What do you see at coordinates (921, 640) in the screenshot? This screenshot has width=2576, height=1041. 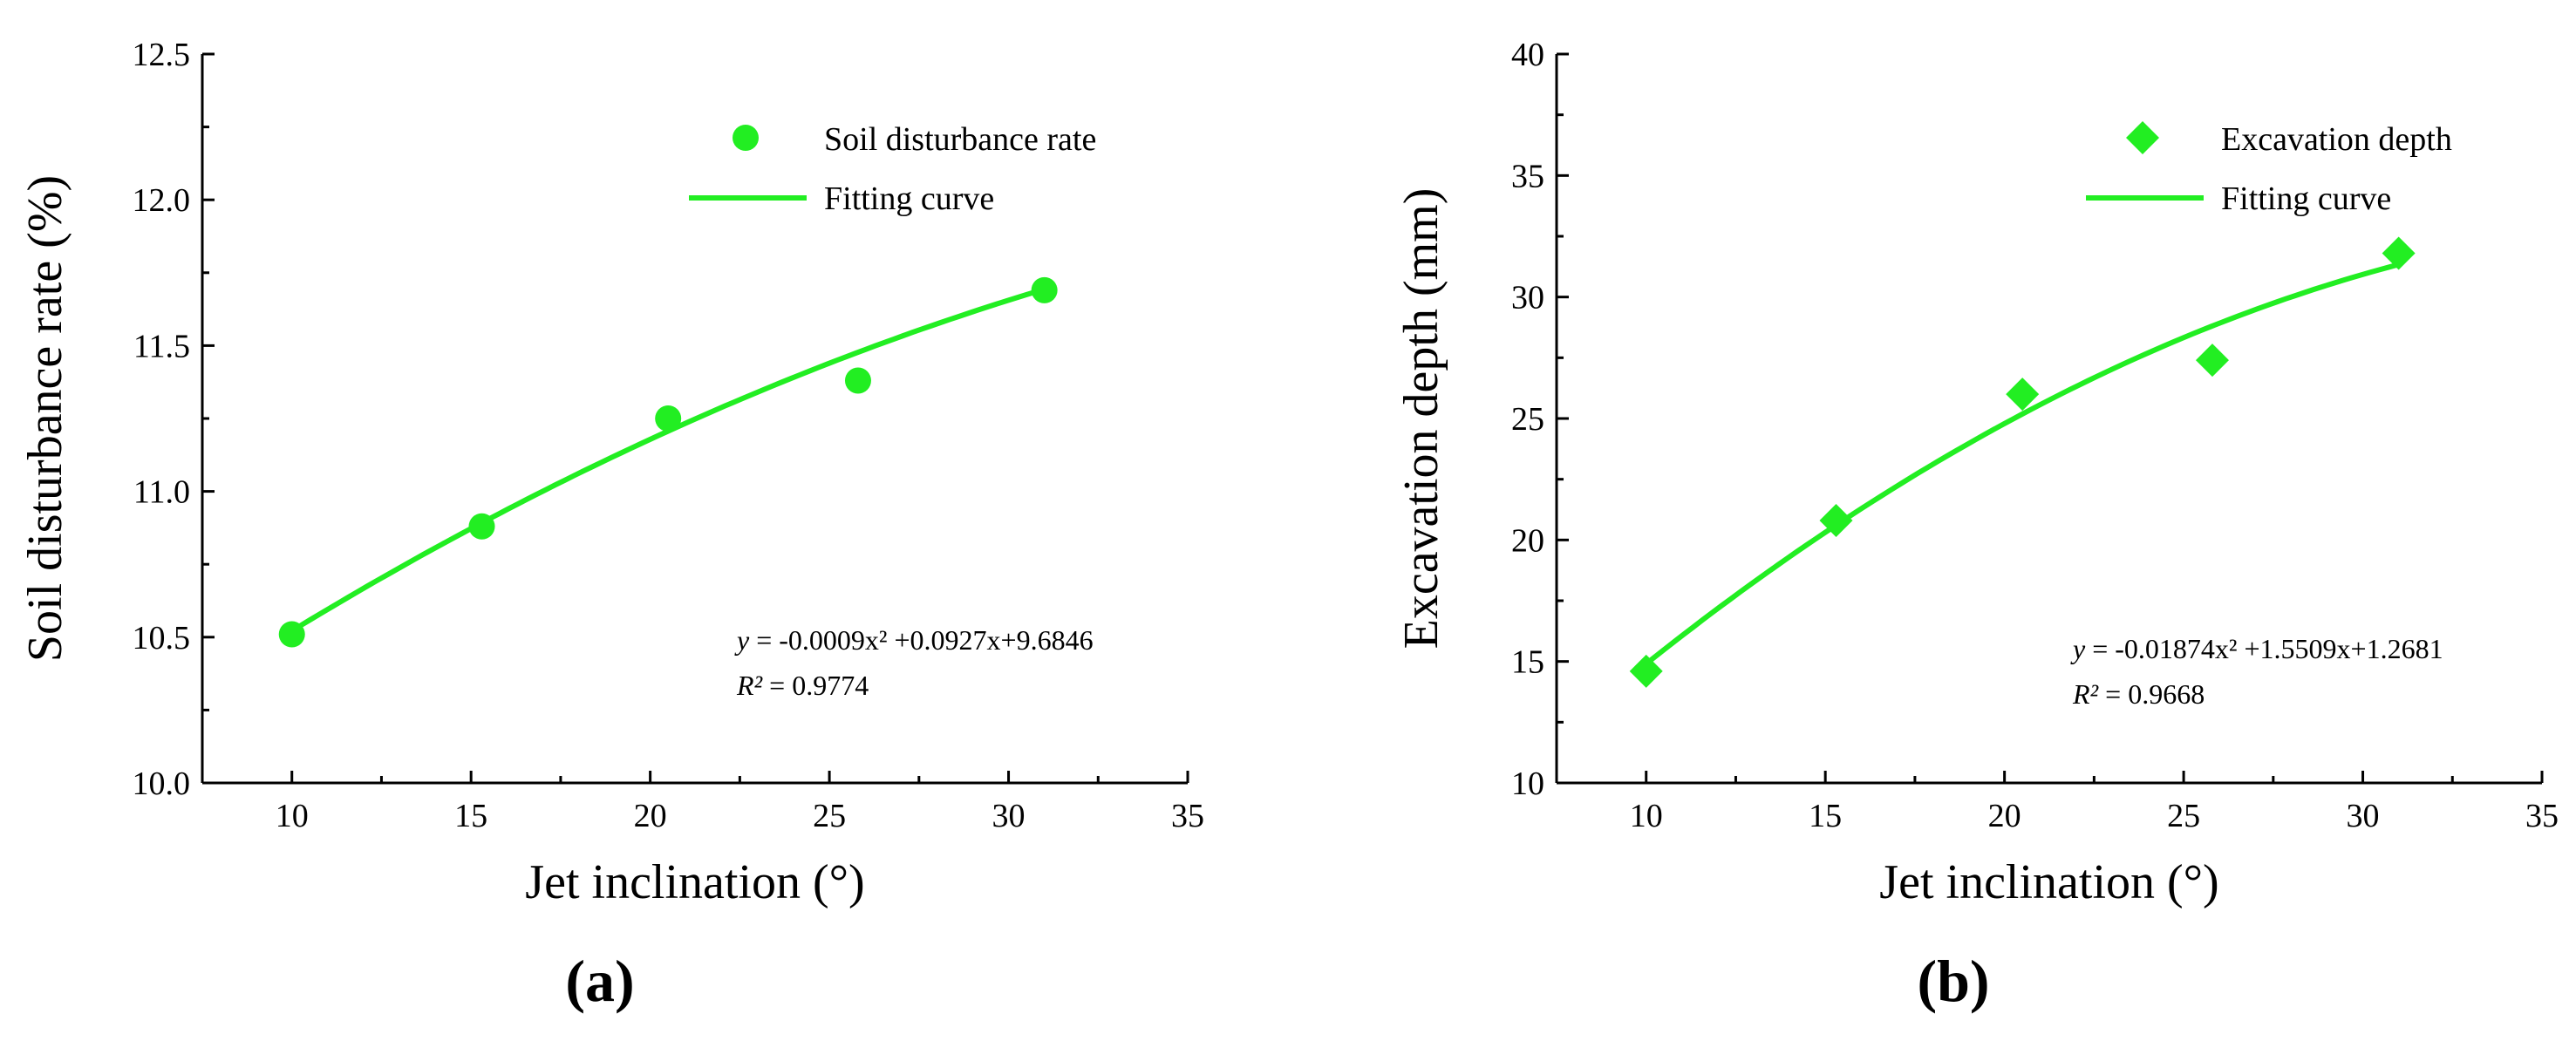 I see `fit-equation-body: = -0.0009x² +0.0927x+9.6846` at bounding box center [921, 640].